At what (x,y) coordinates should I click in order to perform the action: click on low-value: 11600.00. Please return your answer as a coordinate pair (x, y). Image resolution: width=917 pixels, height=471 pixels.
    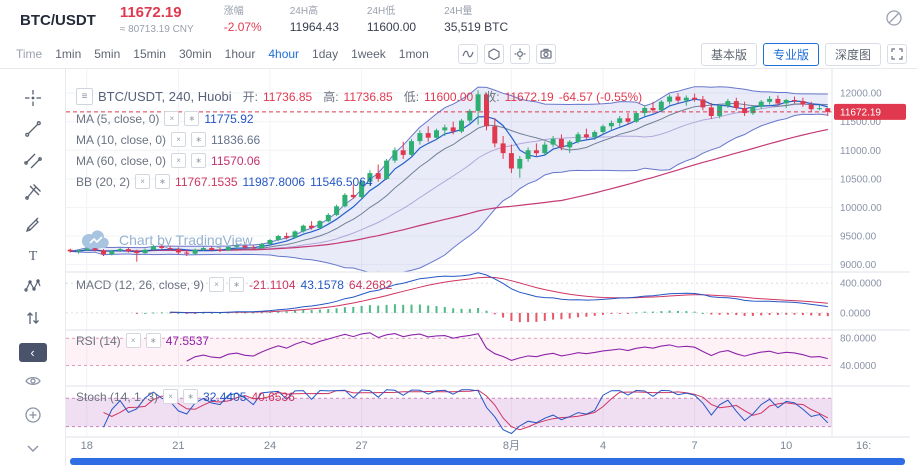
    Looking at the image, I should click on (449, 96).